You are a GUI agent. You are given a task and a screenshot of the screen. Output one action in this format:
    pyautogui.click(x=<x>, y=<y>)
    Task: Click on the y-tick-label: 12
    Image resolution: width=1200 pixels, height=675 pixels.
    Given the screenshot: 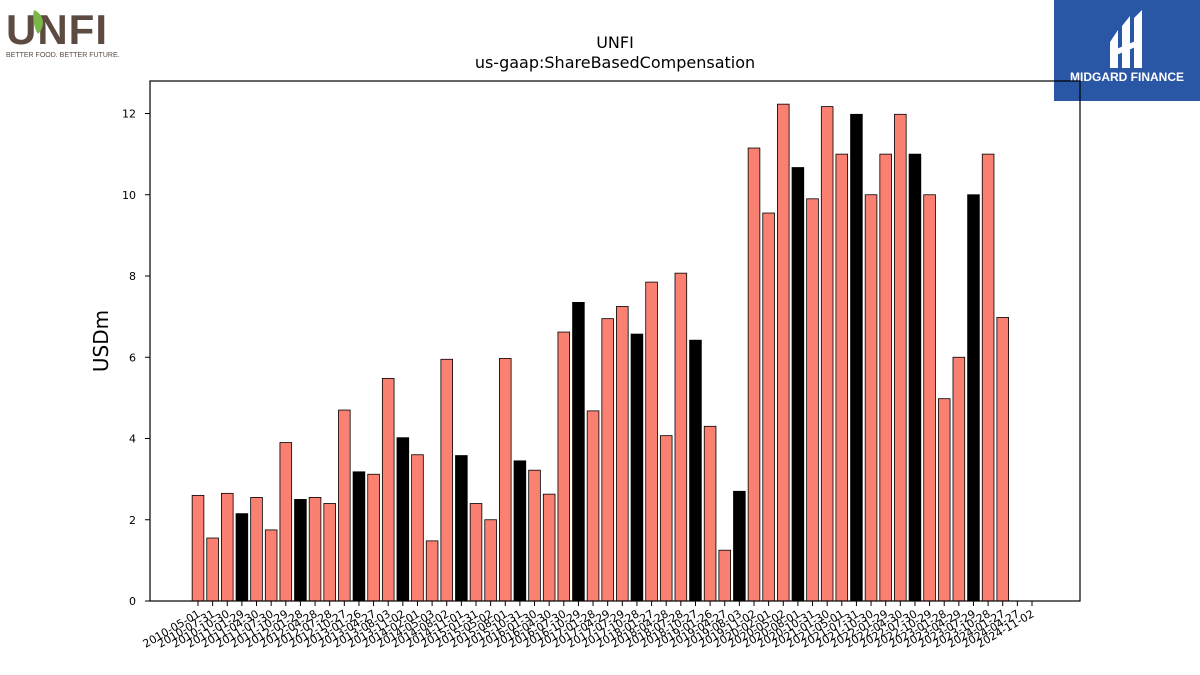 What is the action you would take?
    pyautogui.click(x=129, y=114)
    